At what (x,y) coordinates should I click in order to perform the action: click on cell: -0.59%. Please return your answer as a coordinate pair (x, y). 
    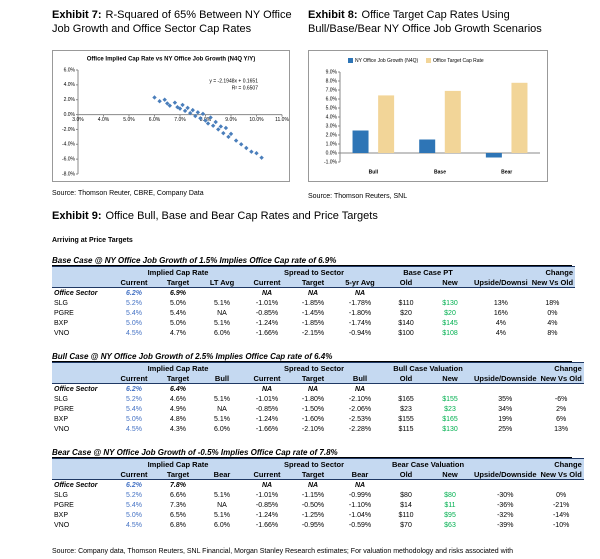
    Looking at the image, I should click on (360, 525).